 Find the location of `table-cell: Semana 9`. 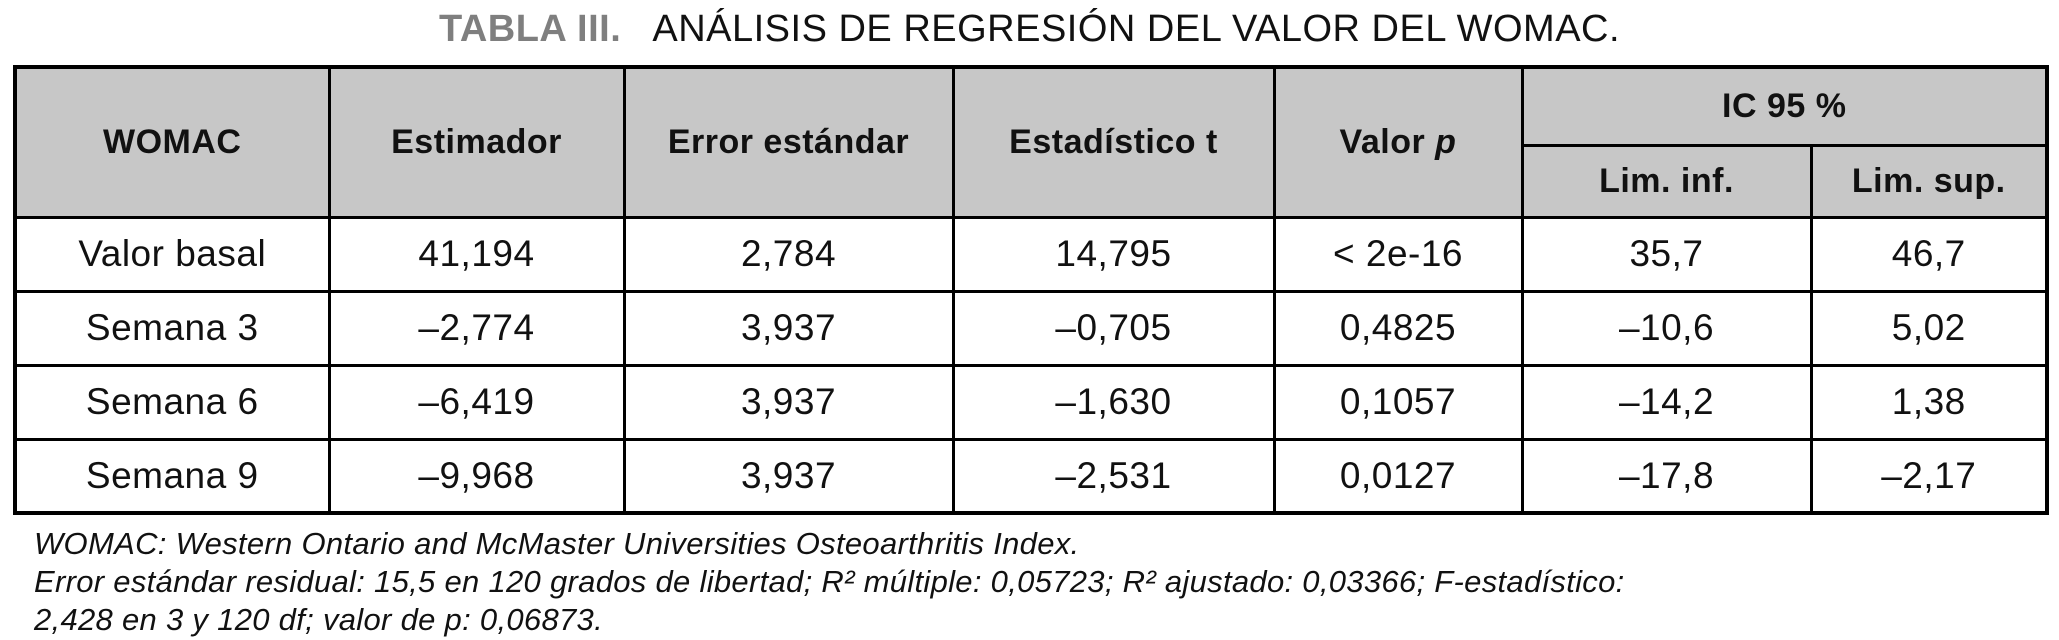

table-cell: Semana 9 is located at coordinates (172, 476).